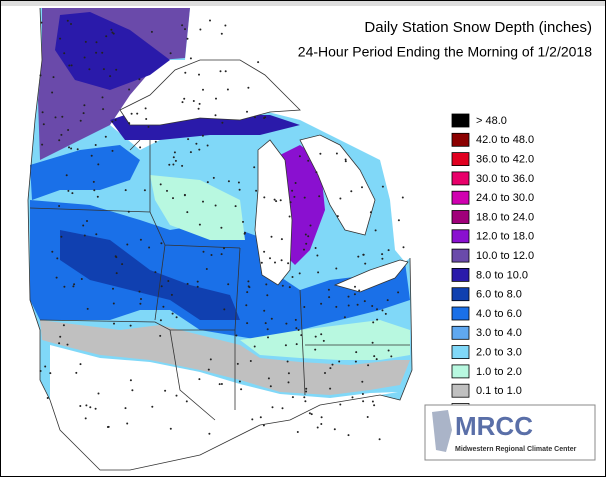 This screenshot has width=606, height=477. What do you see at coordinates (505, 140) in the screenshot?
I see `legend-label: 42.0 to 48.0` at bounding box center [505, 140].